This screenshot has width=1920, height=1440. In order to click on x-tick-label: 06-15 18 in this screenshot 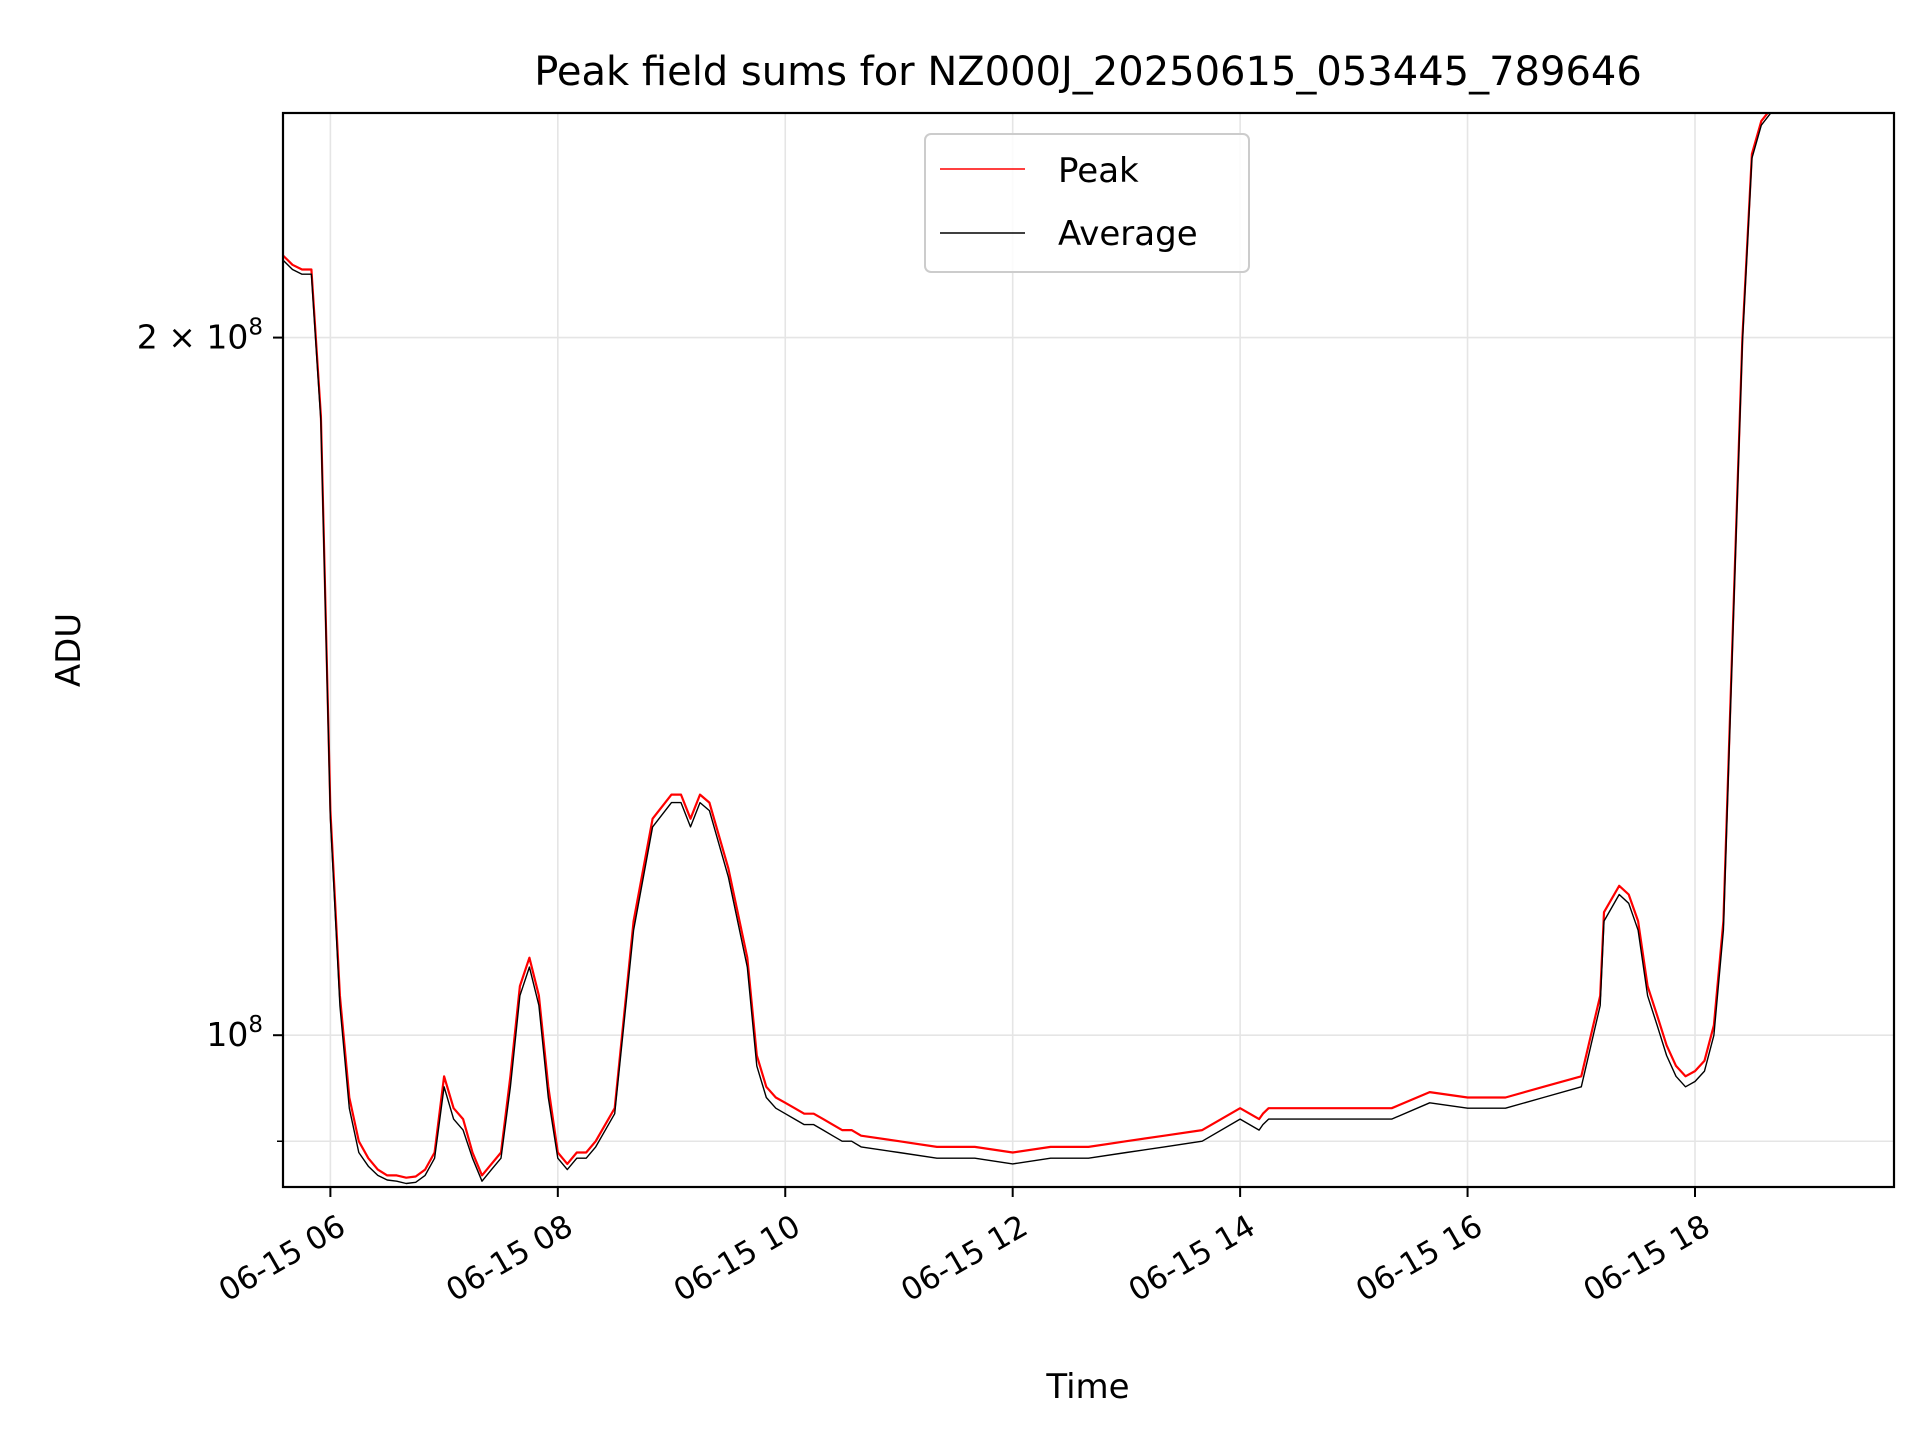, I will do `click(1646, 1258)`.